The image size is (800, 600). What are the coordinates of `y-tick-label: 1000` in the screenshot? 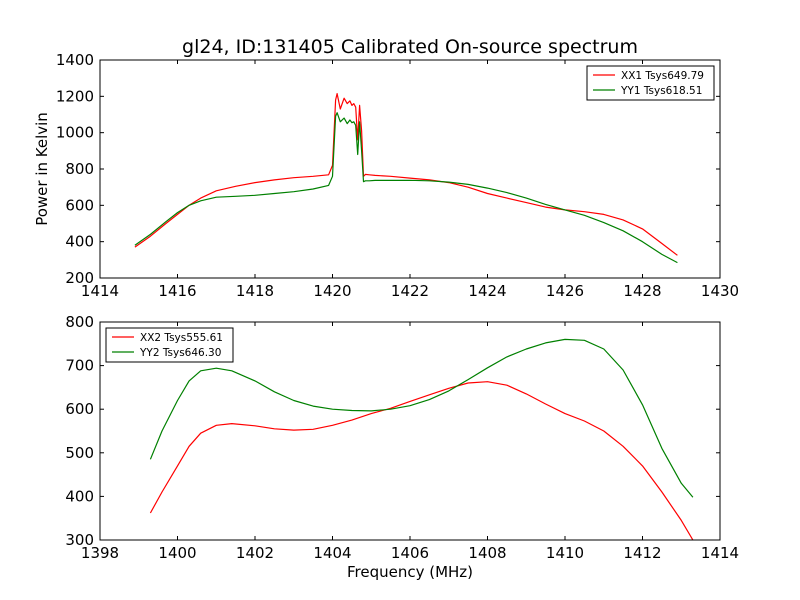 It's located at (75, 133).